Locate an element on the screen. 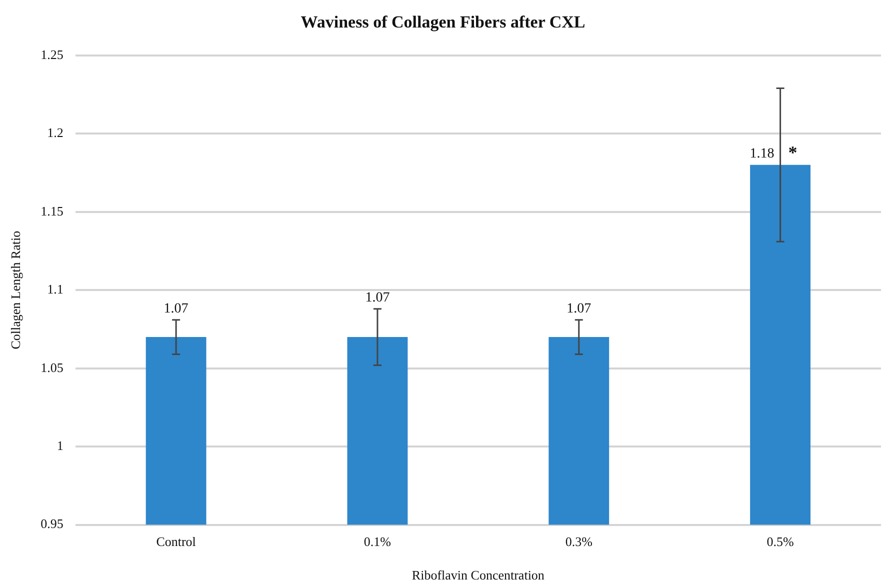  y-axis-title: Collagen Length Ratio is located at coordinates (16, 290).